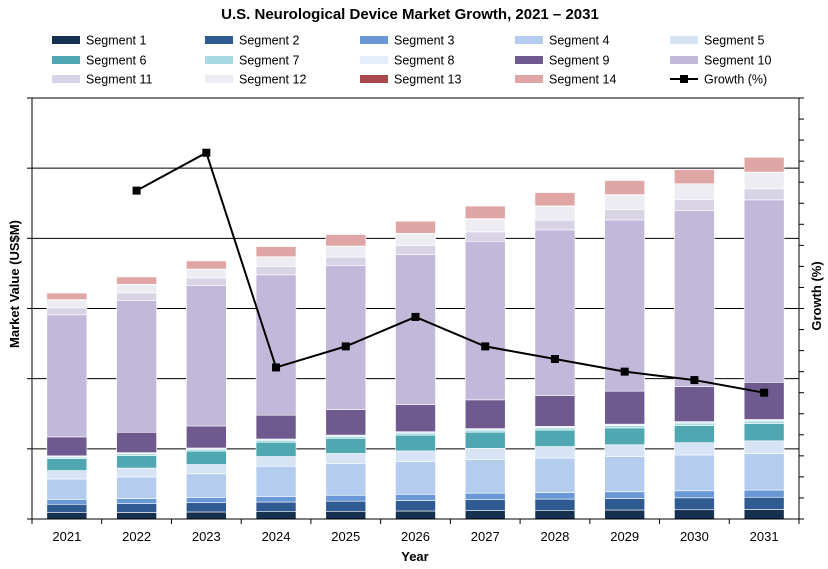 The image size is (828, 569). What do you see at coordinates (737, 61) in the screenshot?
I see `legend-label: Segment 10` at bounding box center [737, 61].